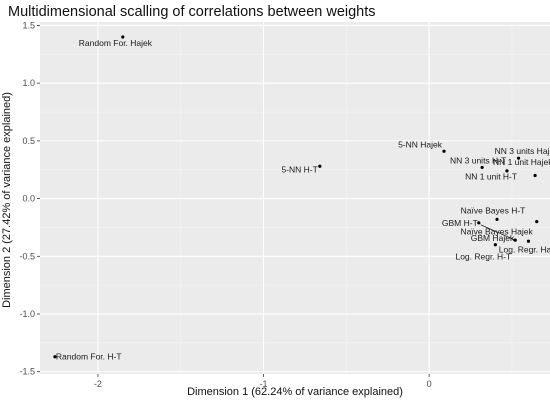 This screenshot has height=407, width=550. Describe the element at coordinates (522, 151) in the screenshot. I see `label-nn-3-units-hajek: NN 3 units Hajek` at that location.